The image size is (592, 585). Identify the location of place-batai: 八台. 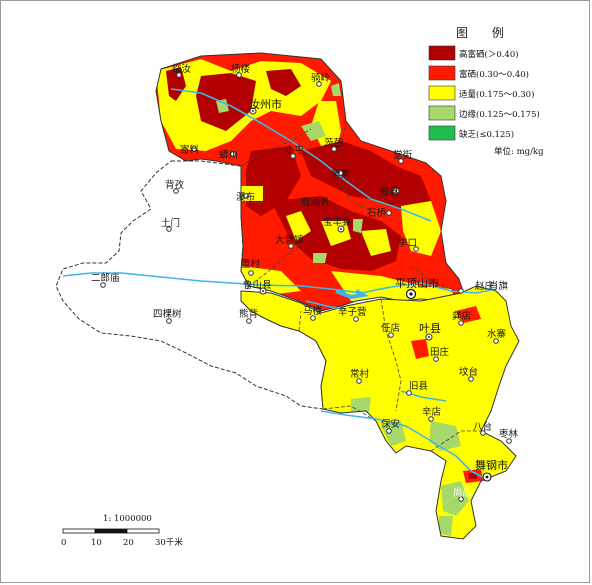
(482, 428).